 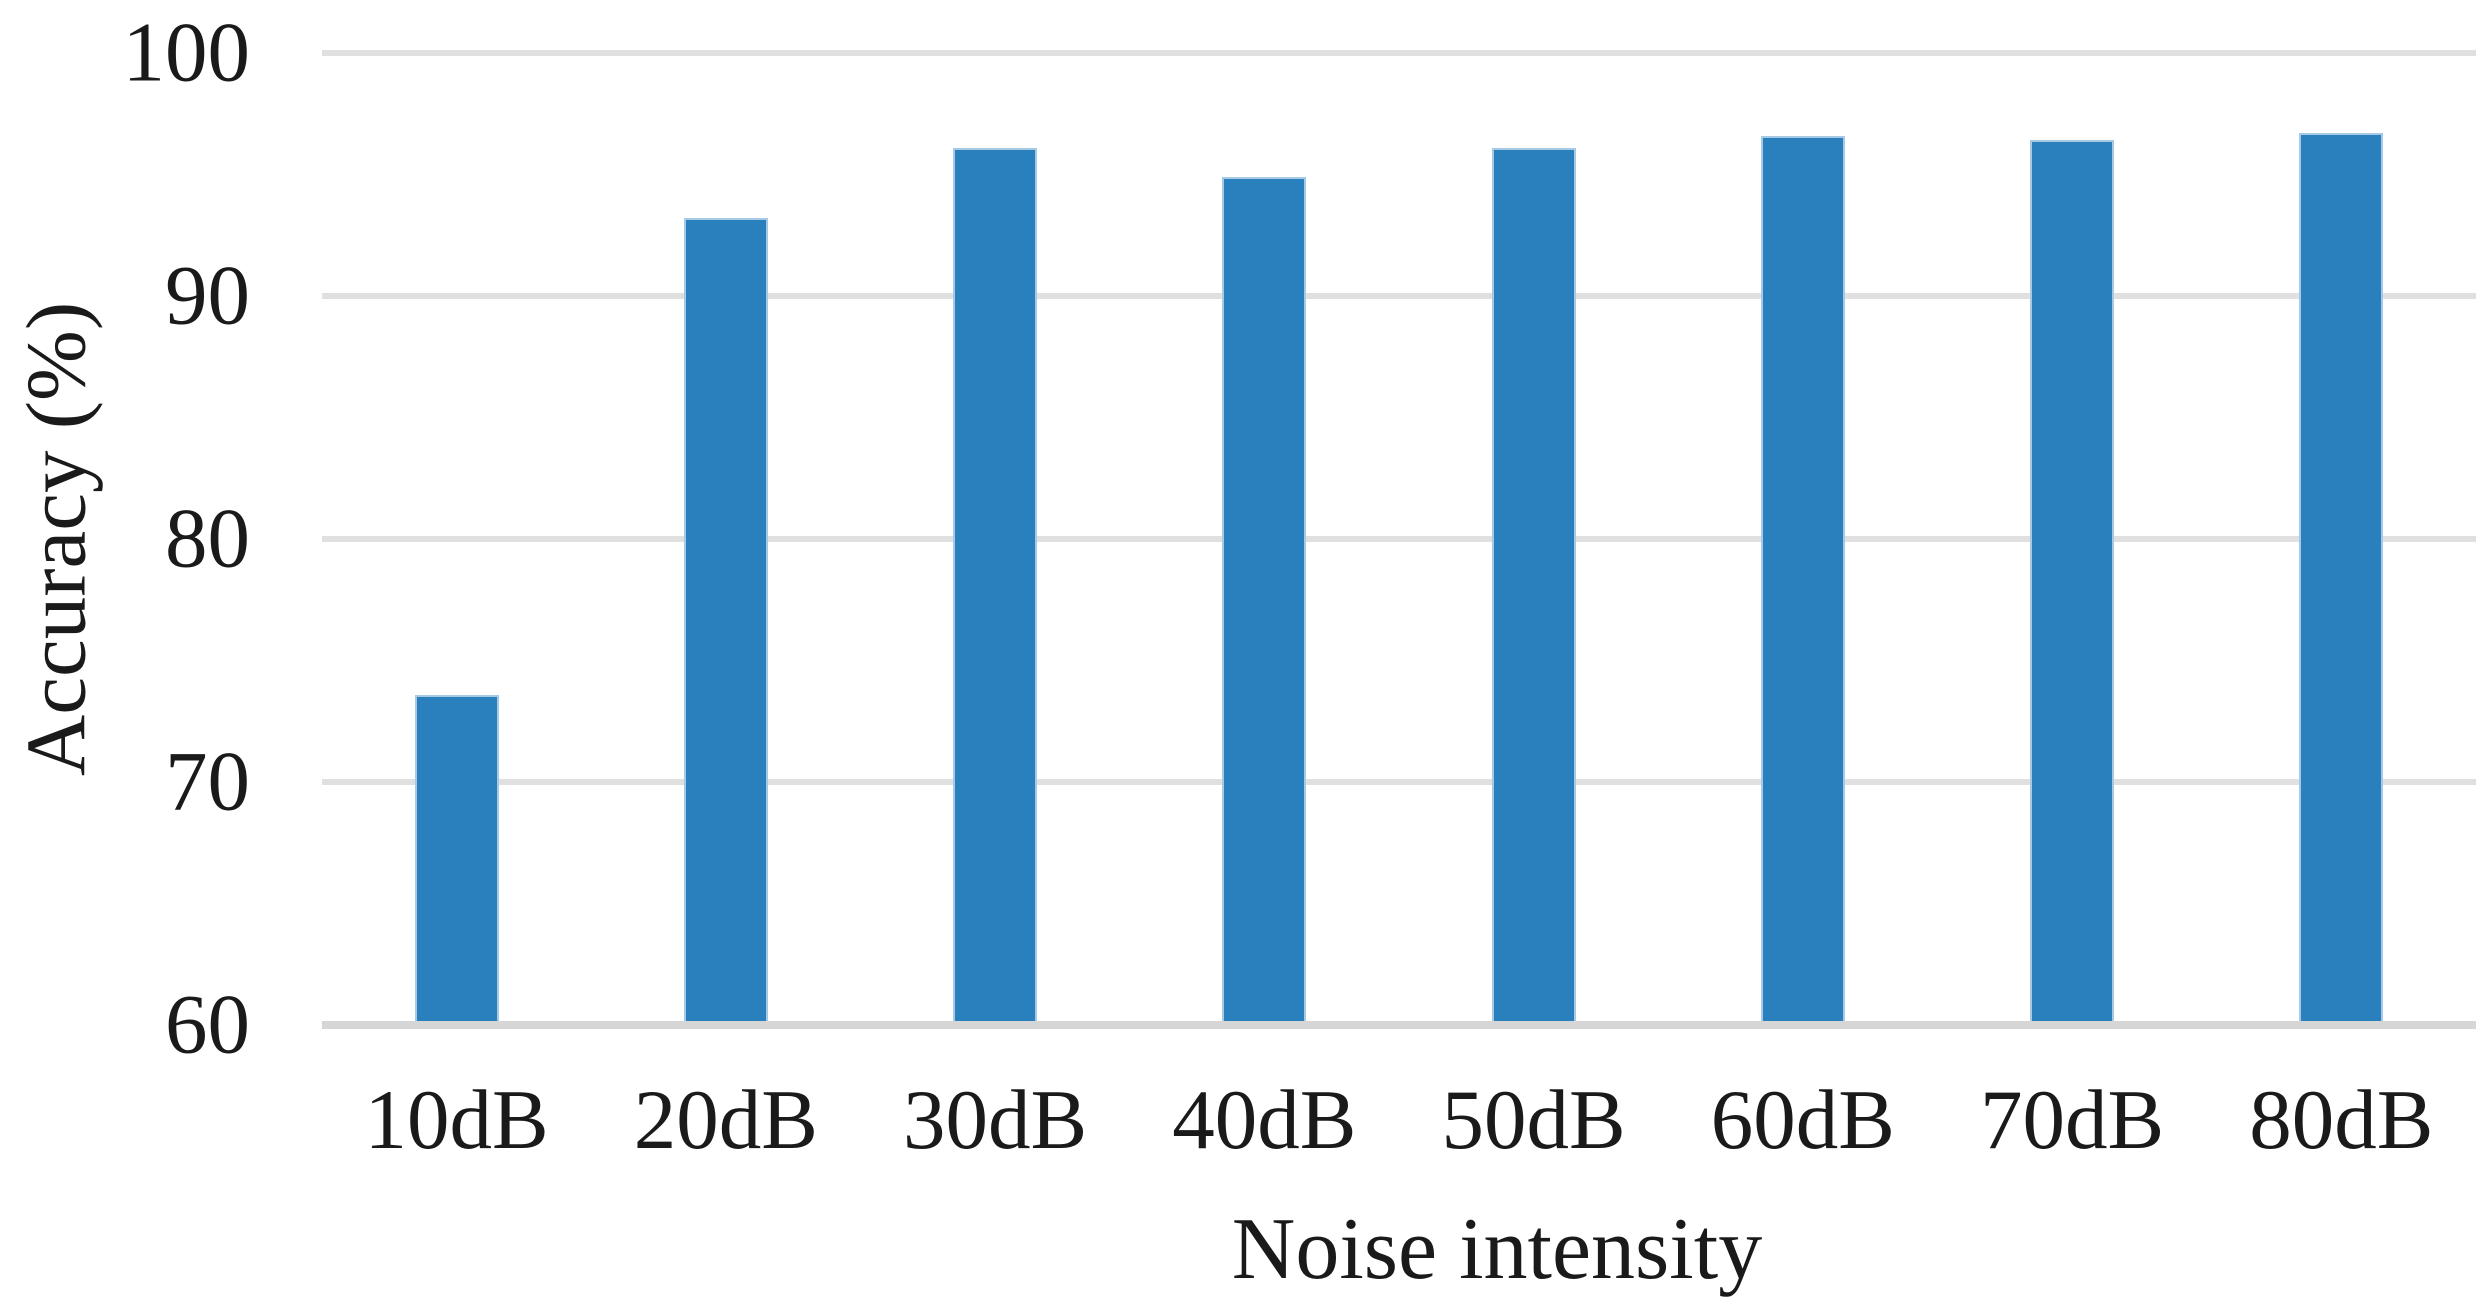 What do you see at coordinates (1264, 1120) in the screenshot?
I see `x-axis-tick-label: 40dB` at bounding box center [1264, 1120].